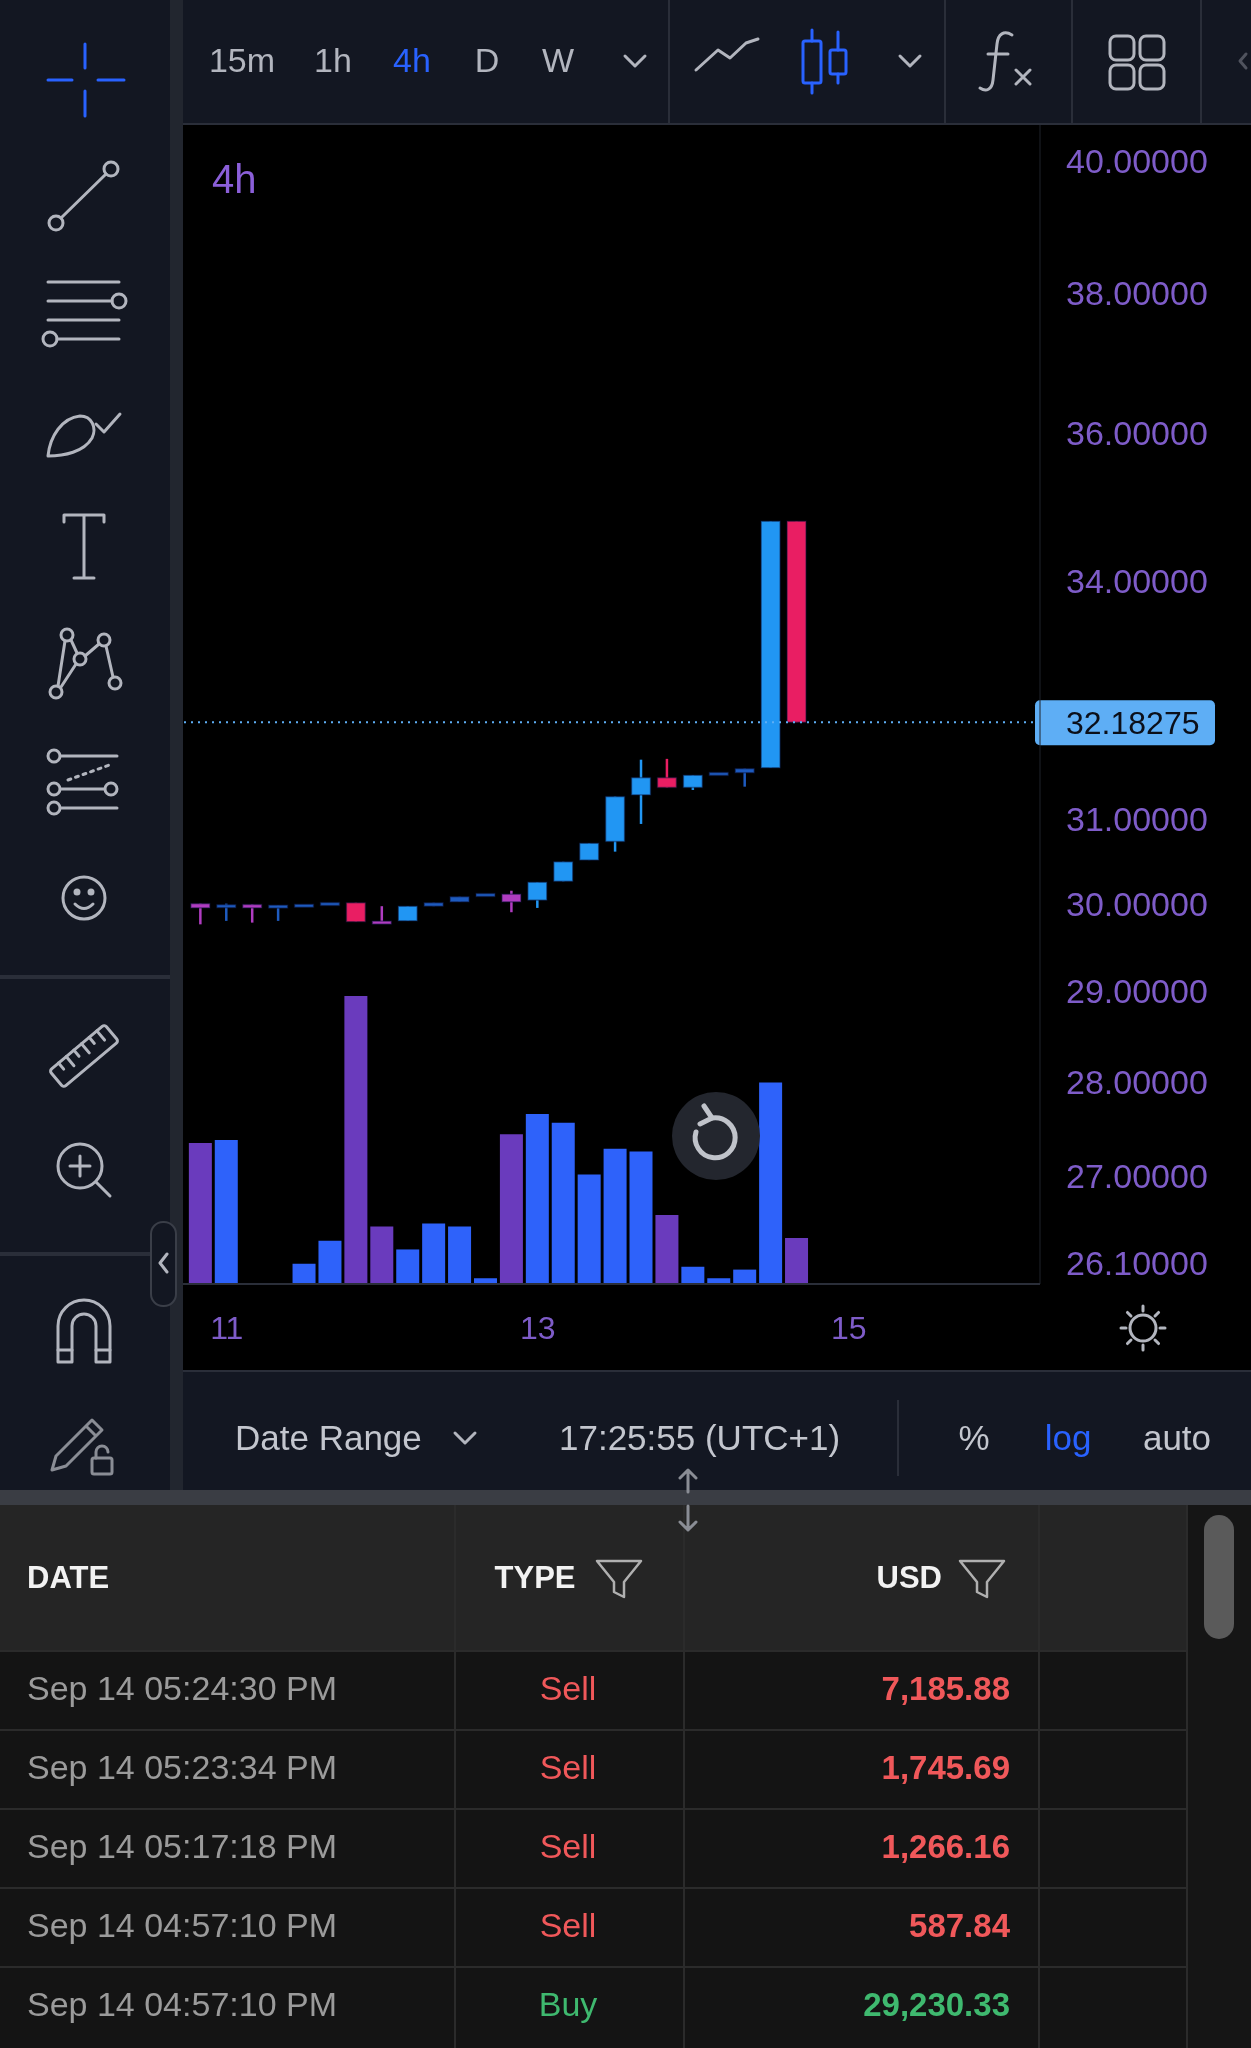 This screenshot has width=1251, height=2048. I want to click on y-tick-label: 34.00000, so click(1137, 580).